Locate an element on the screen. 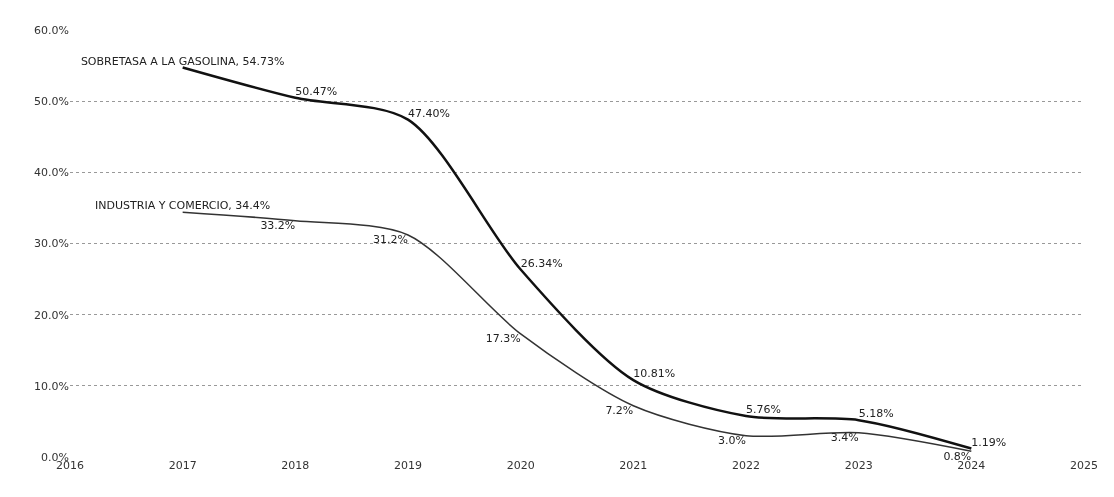 The width and height of the screenshot is (1114, 497). data-label: 3.0% is located at coordinates (732, 440).